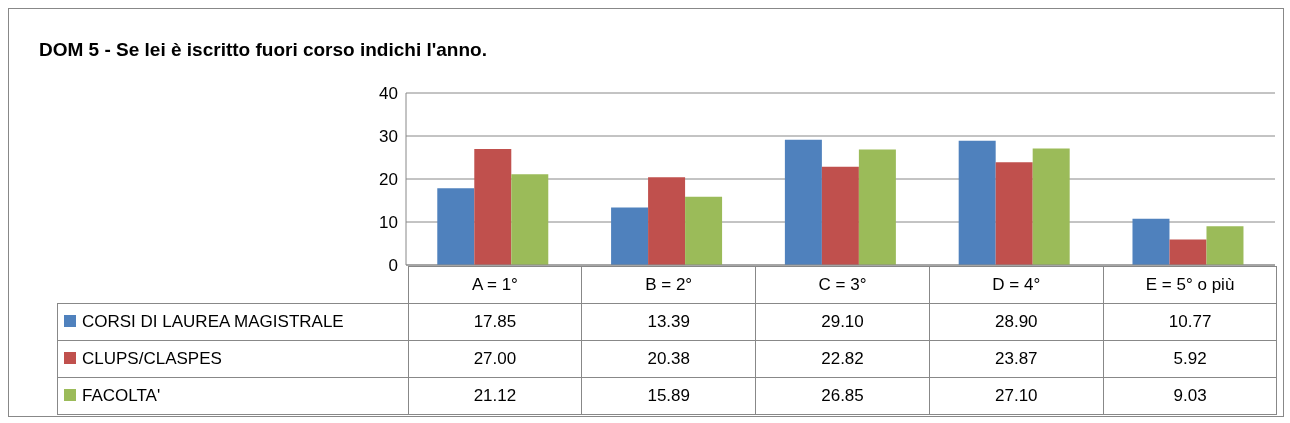  I want to click on y-tick-label: 0, so click(393, 266).